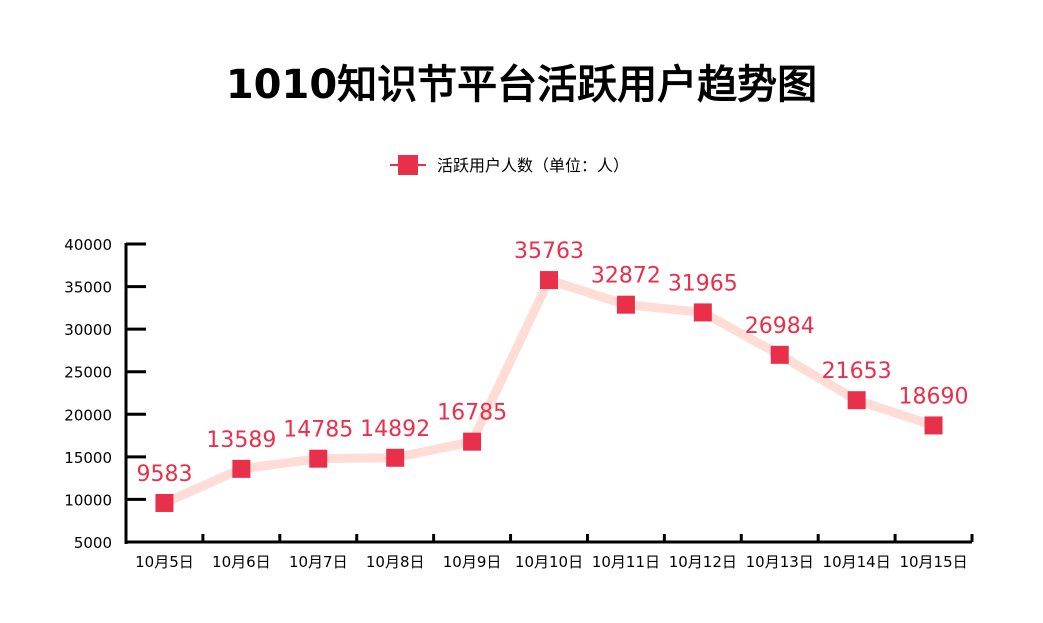  I want to click on data-label: 14785, so click(318, 430).